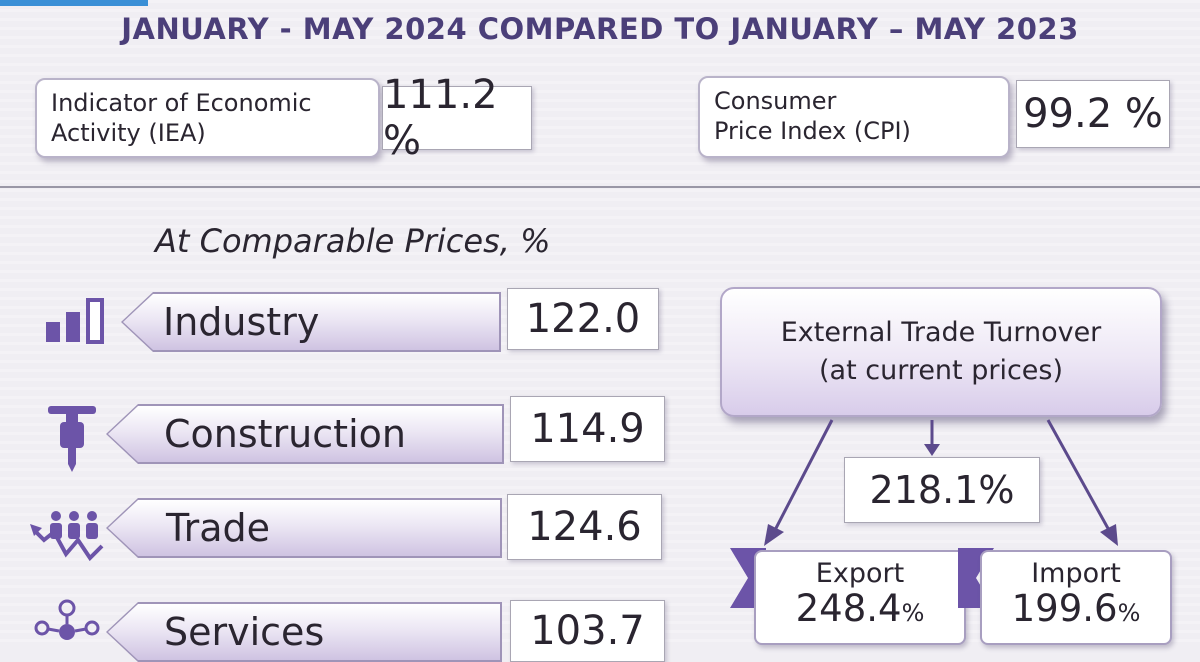  I want to click on iea-label-line1: Indicator of Economic, so click(181, 103).